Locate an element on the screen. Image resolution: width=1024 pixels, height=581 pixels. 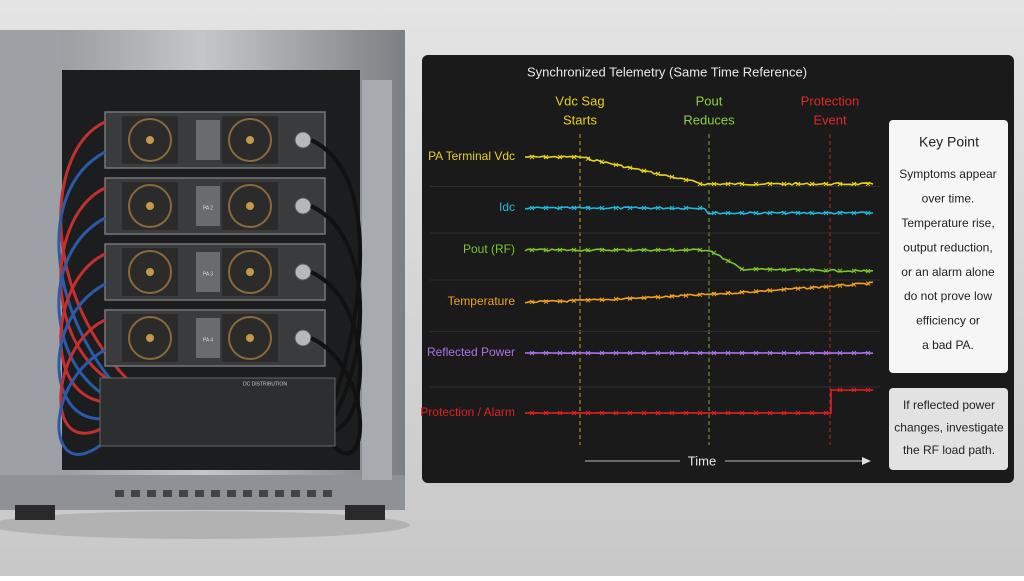
key-point-line: do not prove low is located at coordinates (948, 296).